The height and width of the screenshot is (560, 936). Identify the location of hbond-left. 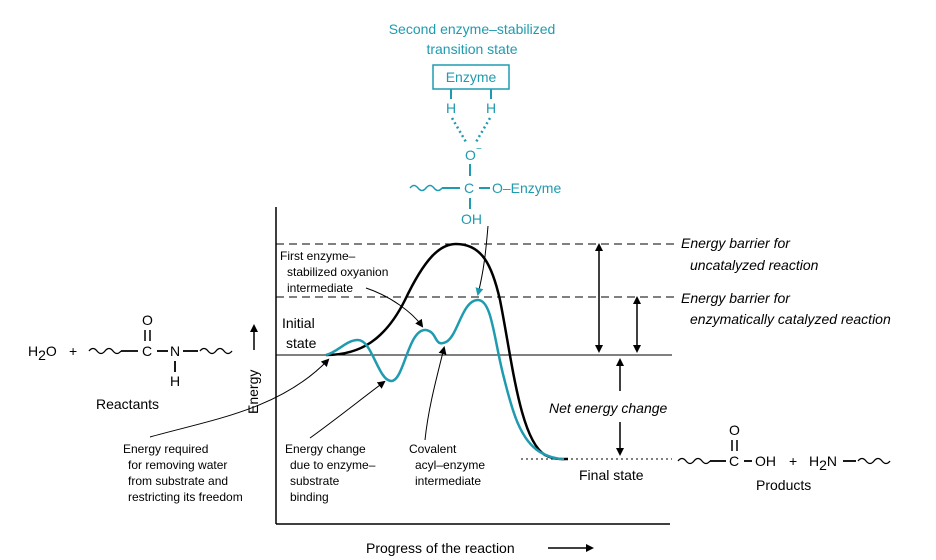
(459, 130).